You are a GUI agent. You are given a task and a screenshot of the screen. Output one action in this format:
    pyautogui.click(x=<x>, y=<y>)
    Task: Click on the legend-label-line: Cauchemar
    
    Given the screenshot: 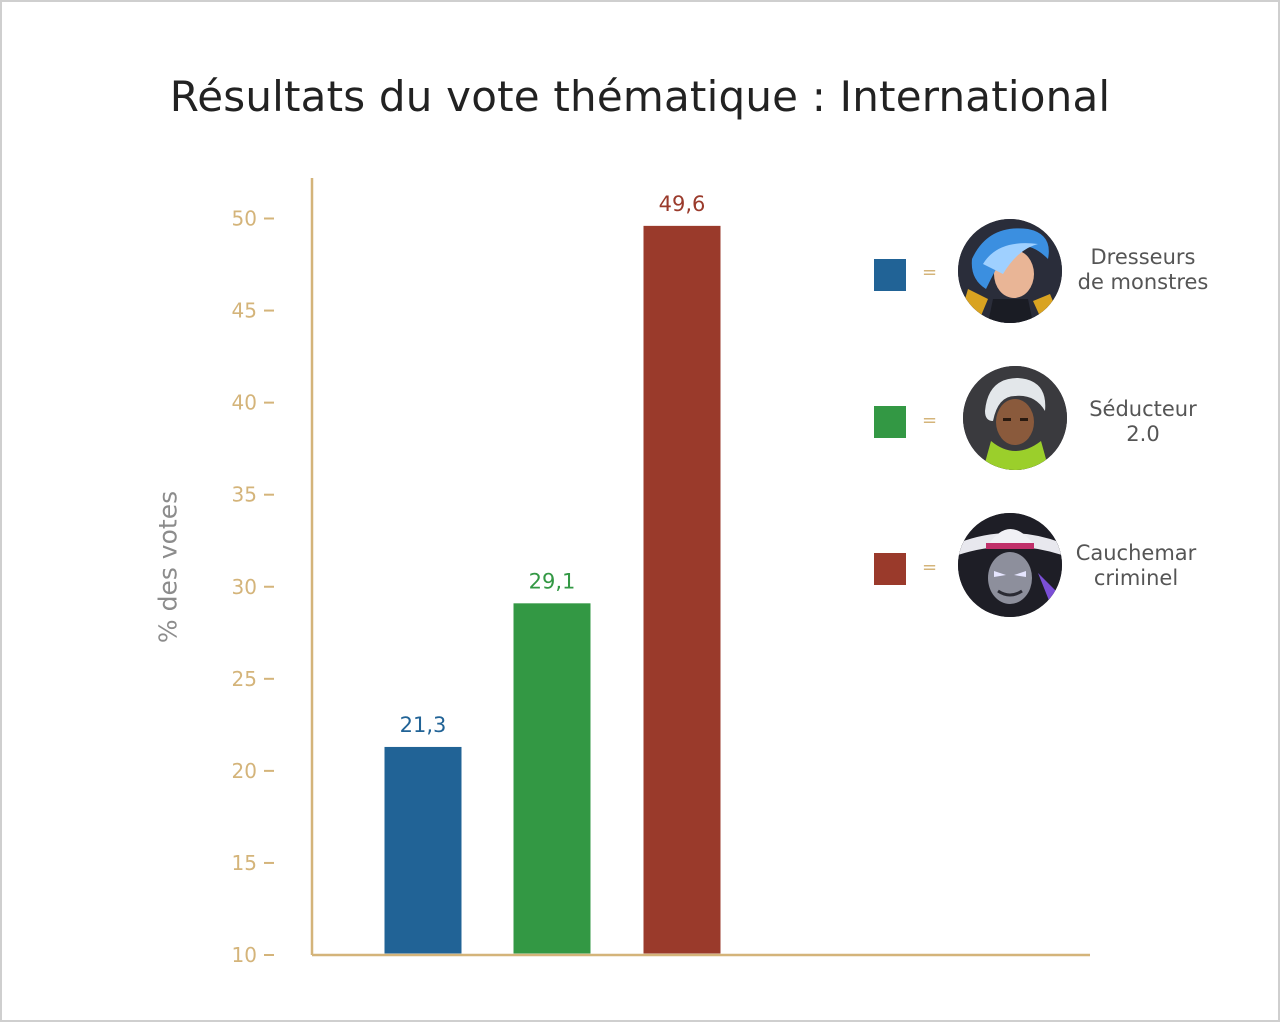 What is the action you would take?
    pyautogui.click(x=1136, y=553)
    